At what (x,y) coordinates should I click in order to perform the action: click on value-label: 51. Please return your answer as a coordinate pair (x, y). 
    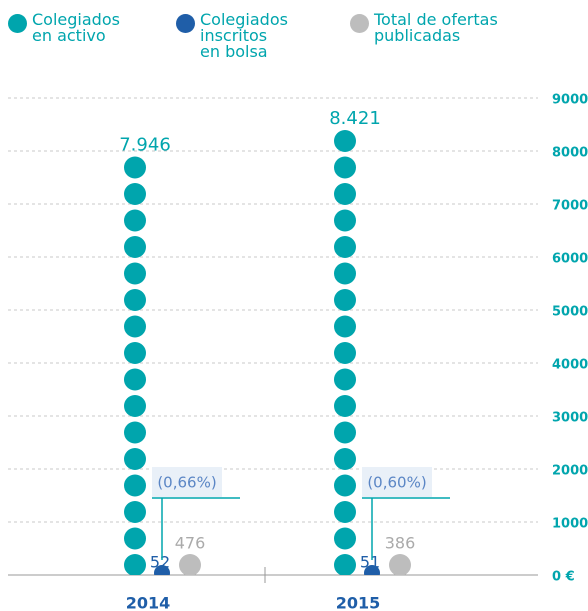
    Looking at the image, I should click on (370, 562).